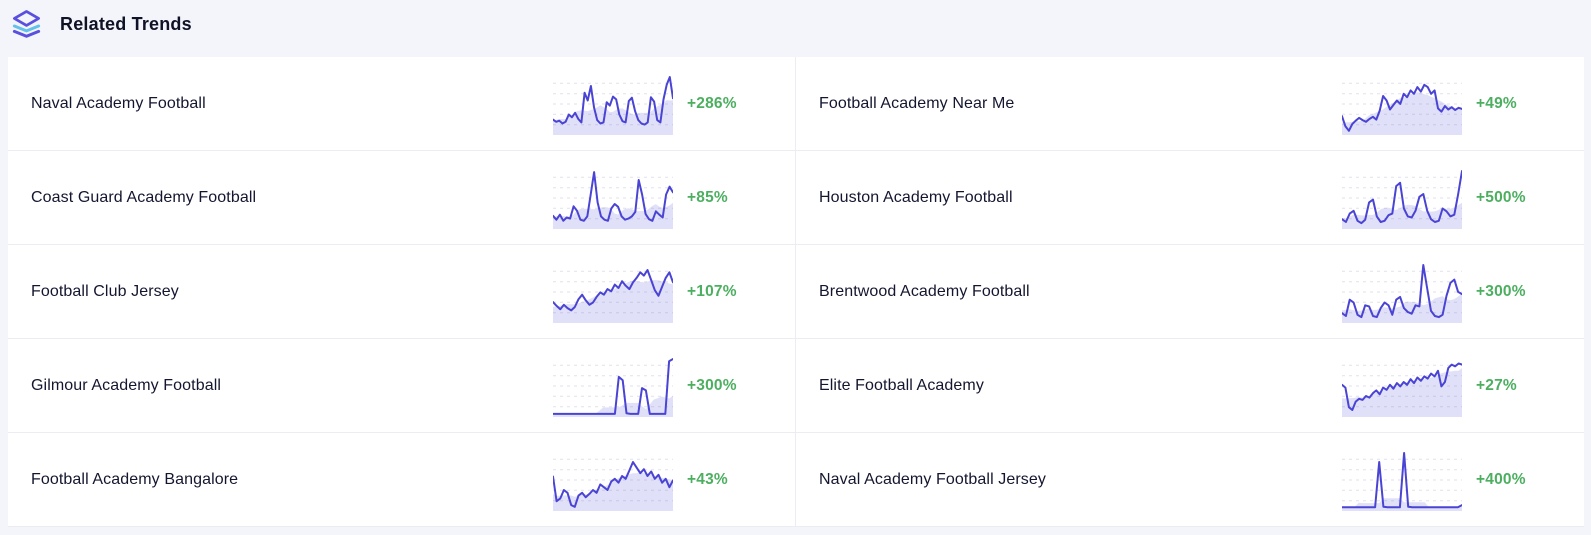 This screenshot has height=535, width=1591. Describe the element at coordinates (126, 385) in the screenshot. I see `trend-name: Gilmour Academy Football` at that location.